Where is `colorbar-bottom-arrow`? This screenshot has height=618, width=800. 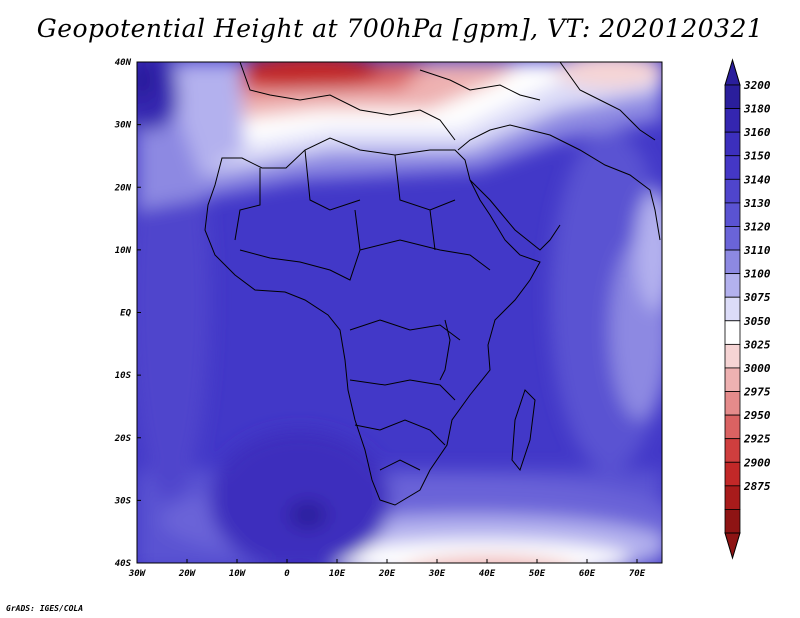
colorbar-bottom-arrow is located at coordinates (732, 546).